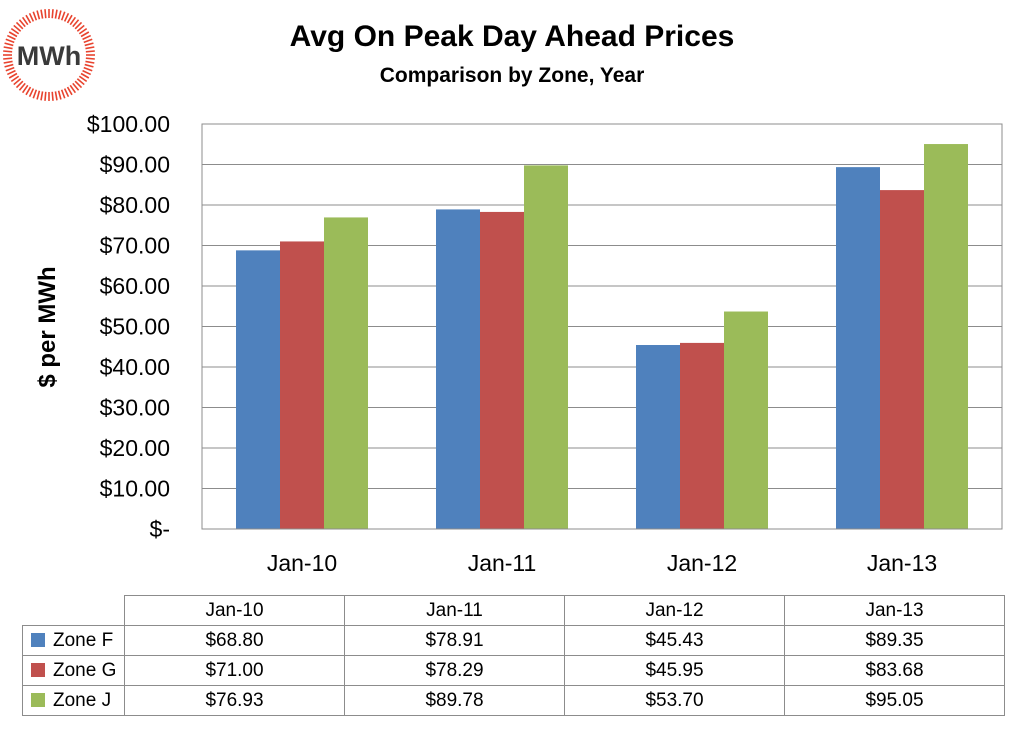 The height and width of the screenshot is (755, 1024). What do you see at coordinates (454, 640) in the screenshot?
I see `table-cell: $78.91` at bounding box center [454, 640].